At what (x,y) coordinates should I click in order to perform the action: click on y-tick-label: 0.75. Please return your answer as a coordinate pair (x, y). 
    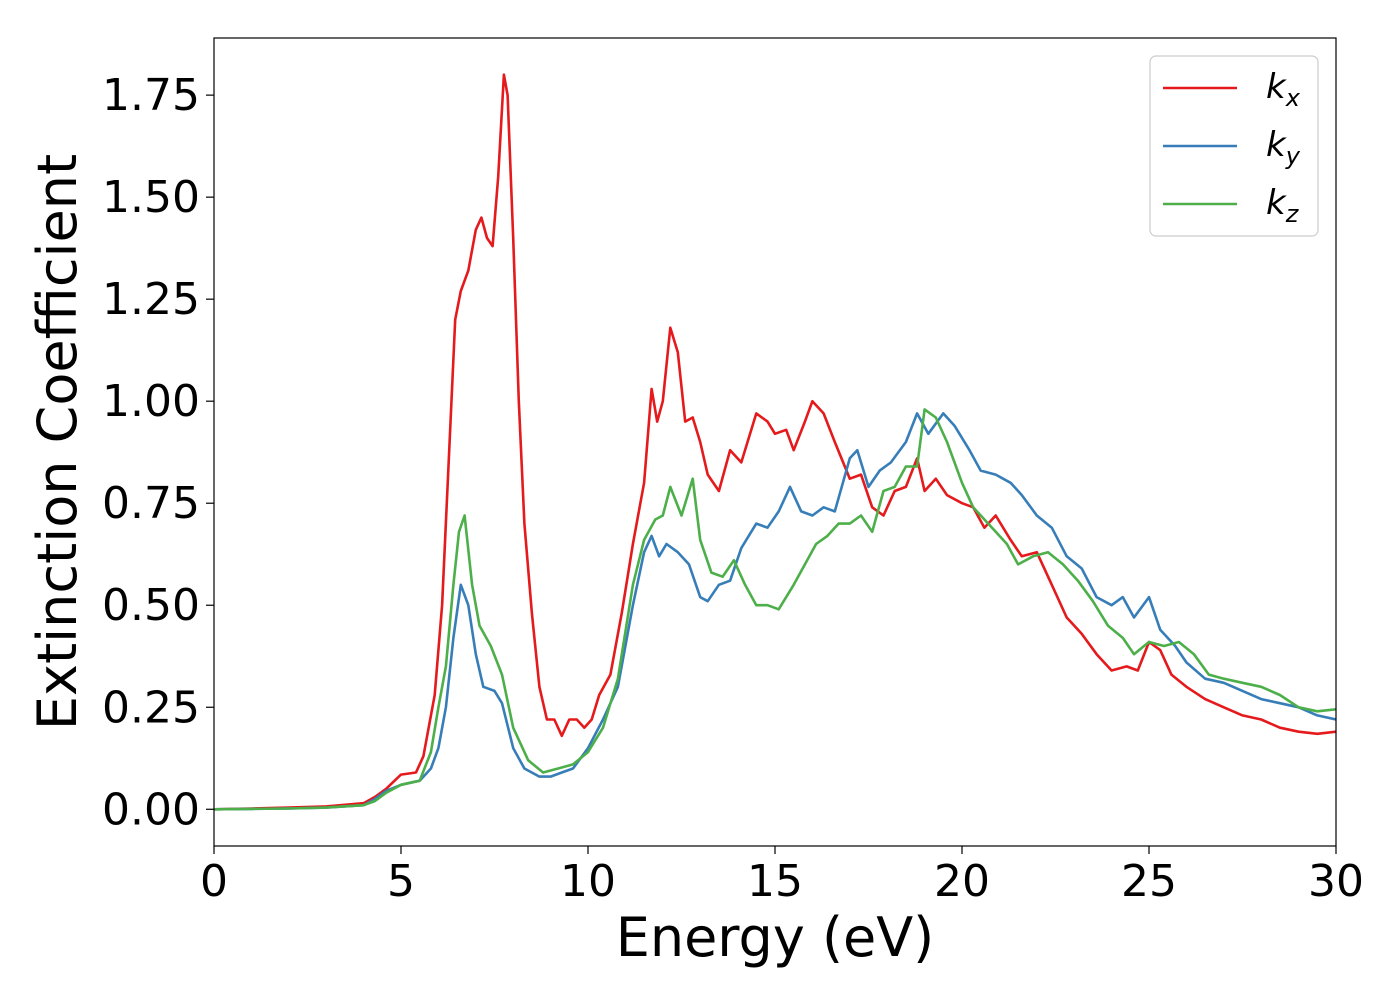
    Looking at the image, I should click on (151, 503).